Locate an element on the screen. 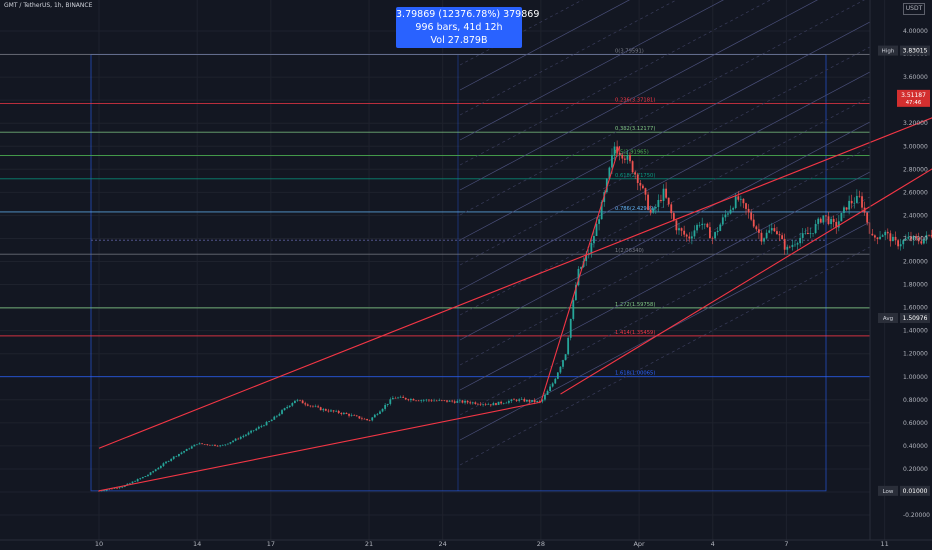 Image resolution: width=932 pixels, height=550 pixels. currency-label: USDT is located at coordinates (914, 9).